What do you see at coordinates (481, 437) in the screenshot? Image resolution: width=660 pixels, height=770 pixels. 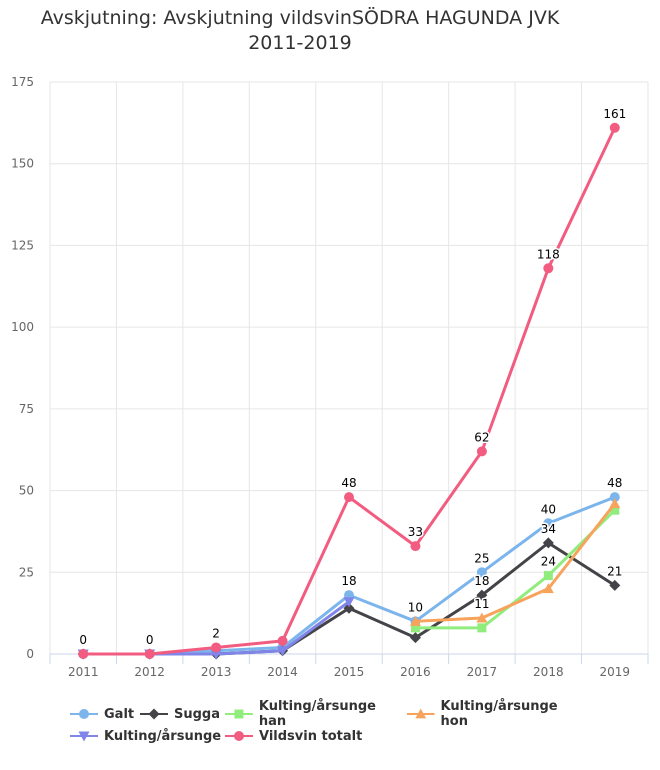 I see `data-label: 62` at bounding box center [481, 437].